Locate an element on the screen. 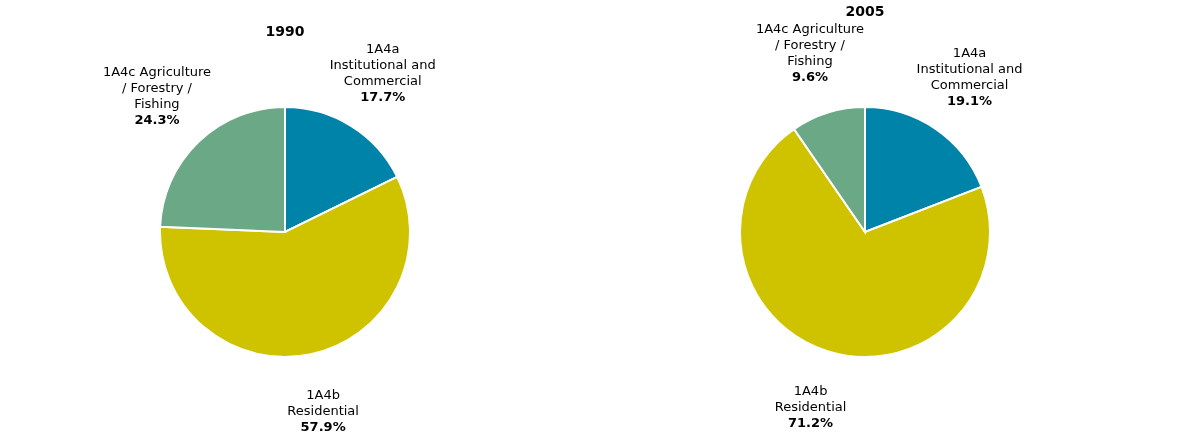  data-label: 17.7% is located at coordinates (383, 96).